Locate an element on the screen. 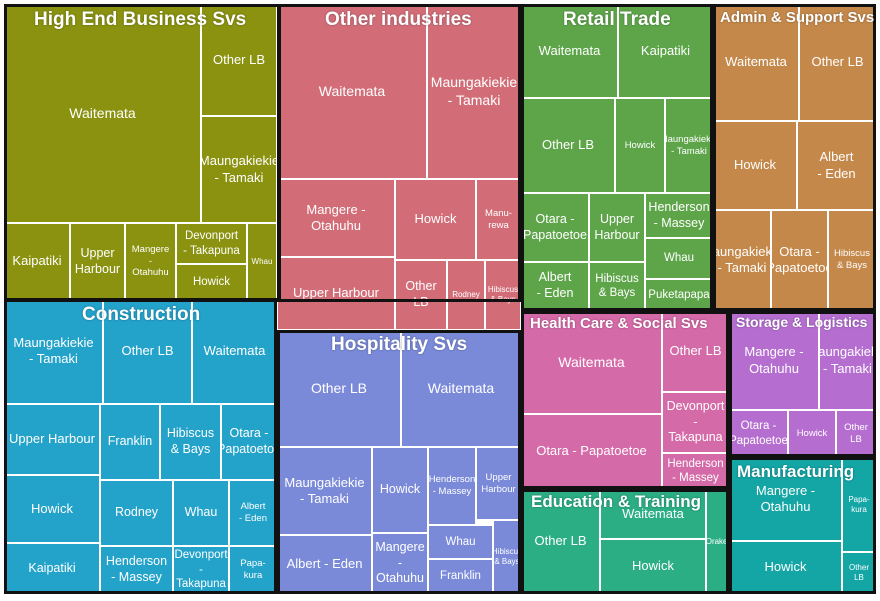  treemap-tile-construction-rodney: Rodney is located at coordinates (136, 513).